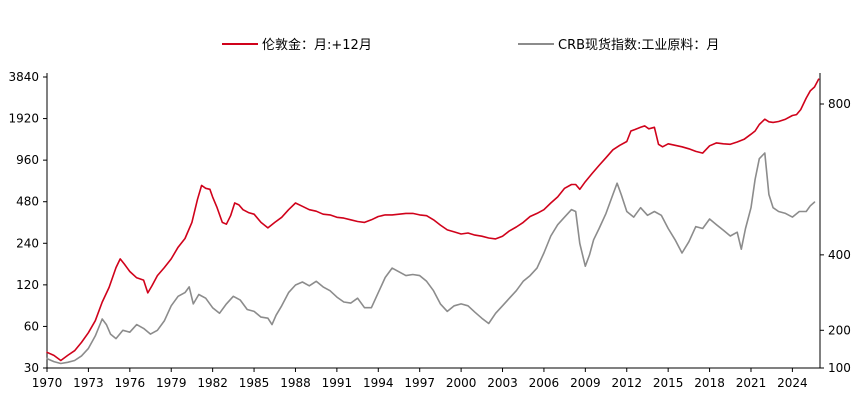  What do you see at coordinates (27, 285) in the screenshot?
I see `left-tick-label: 120` at bounding box center [27, 285].